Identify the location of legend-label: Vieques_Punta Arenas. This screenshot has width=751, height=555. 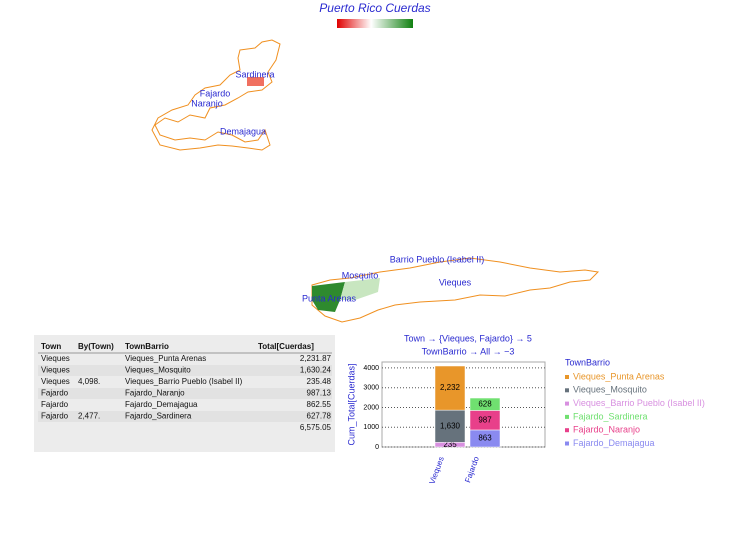
(619, 376).